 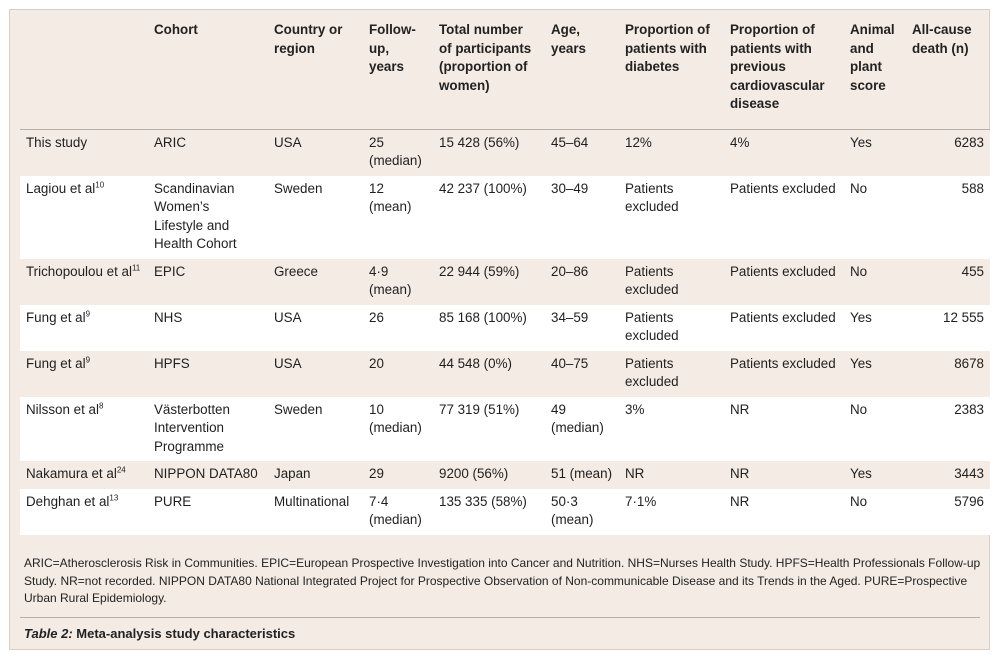 I want to click on cell-followup: 20, so click(x=398, y=373).